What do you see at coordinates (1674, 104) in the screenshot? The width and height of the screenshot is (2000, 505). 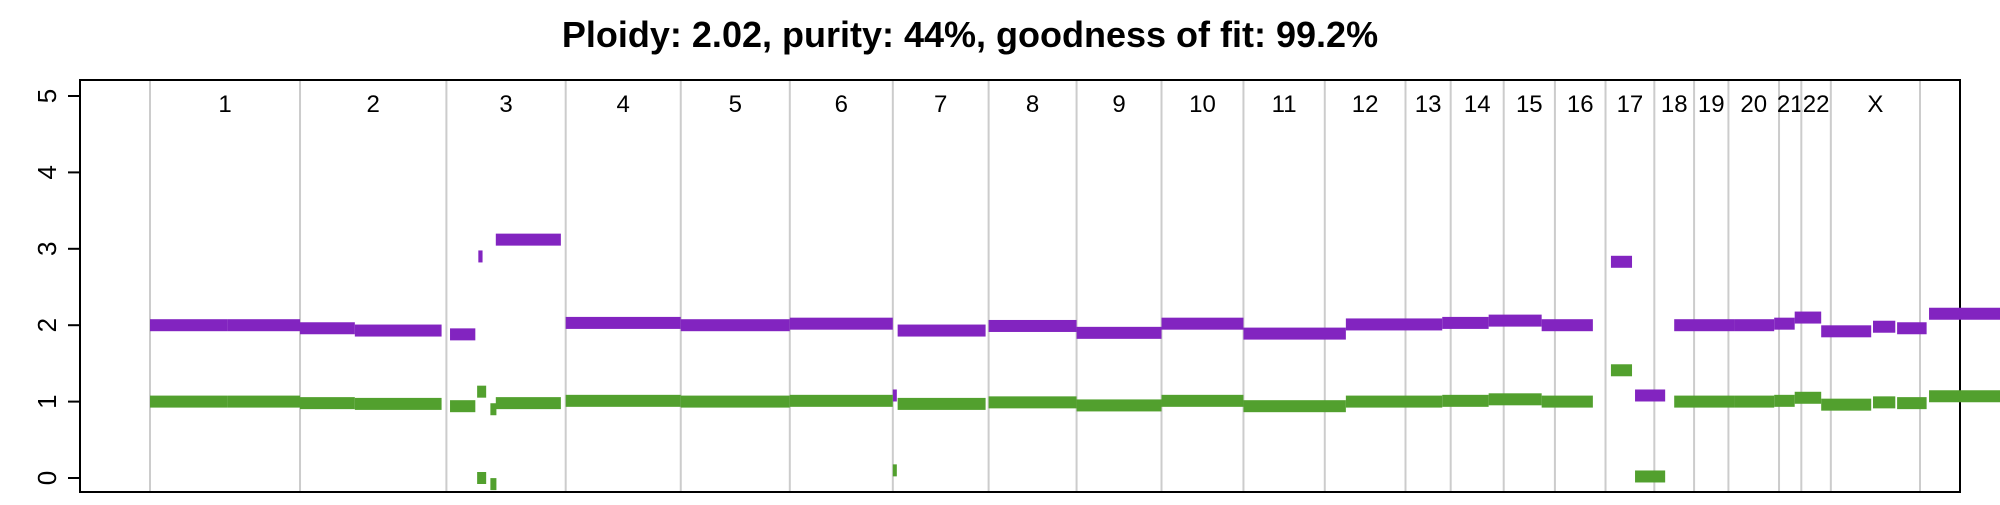 I see `chromosome-label: 18` at bounding box center [1674, 104].